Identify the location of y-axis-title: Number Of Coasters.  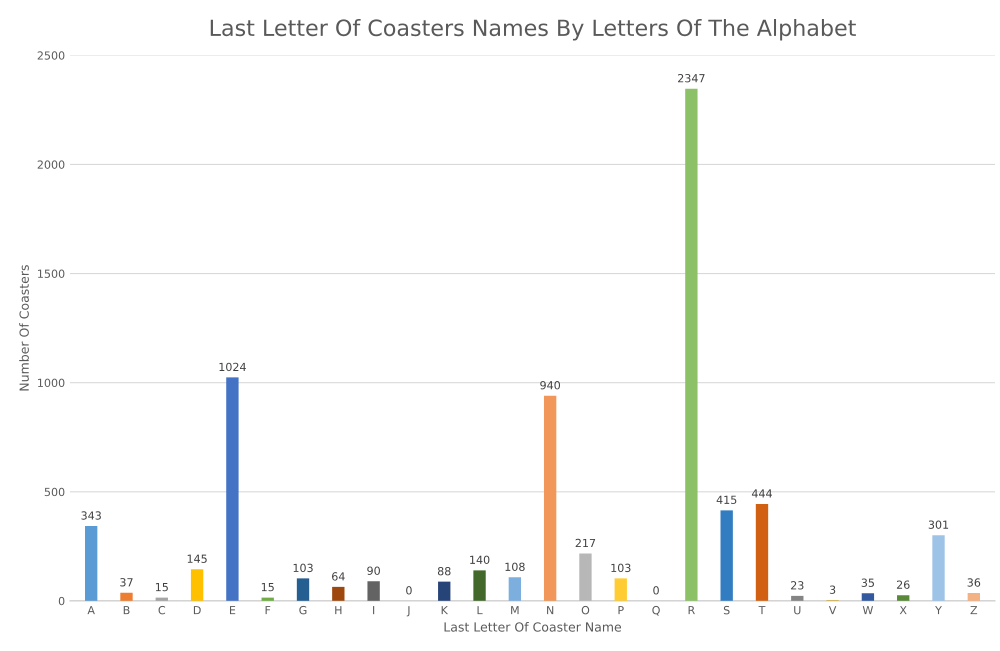
(24, 327).